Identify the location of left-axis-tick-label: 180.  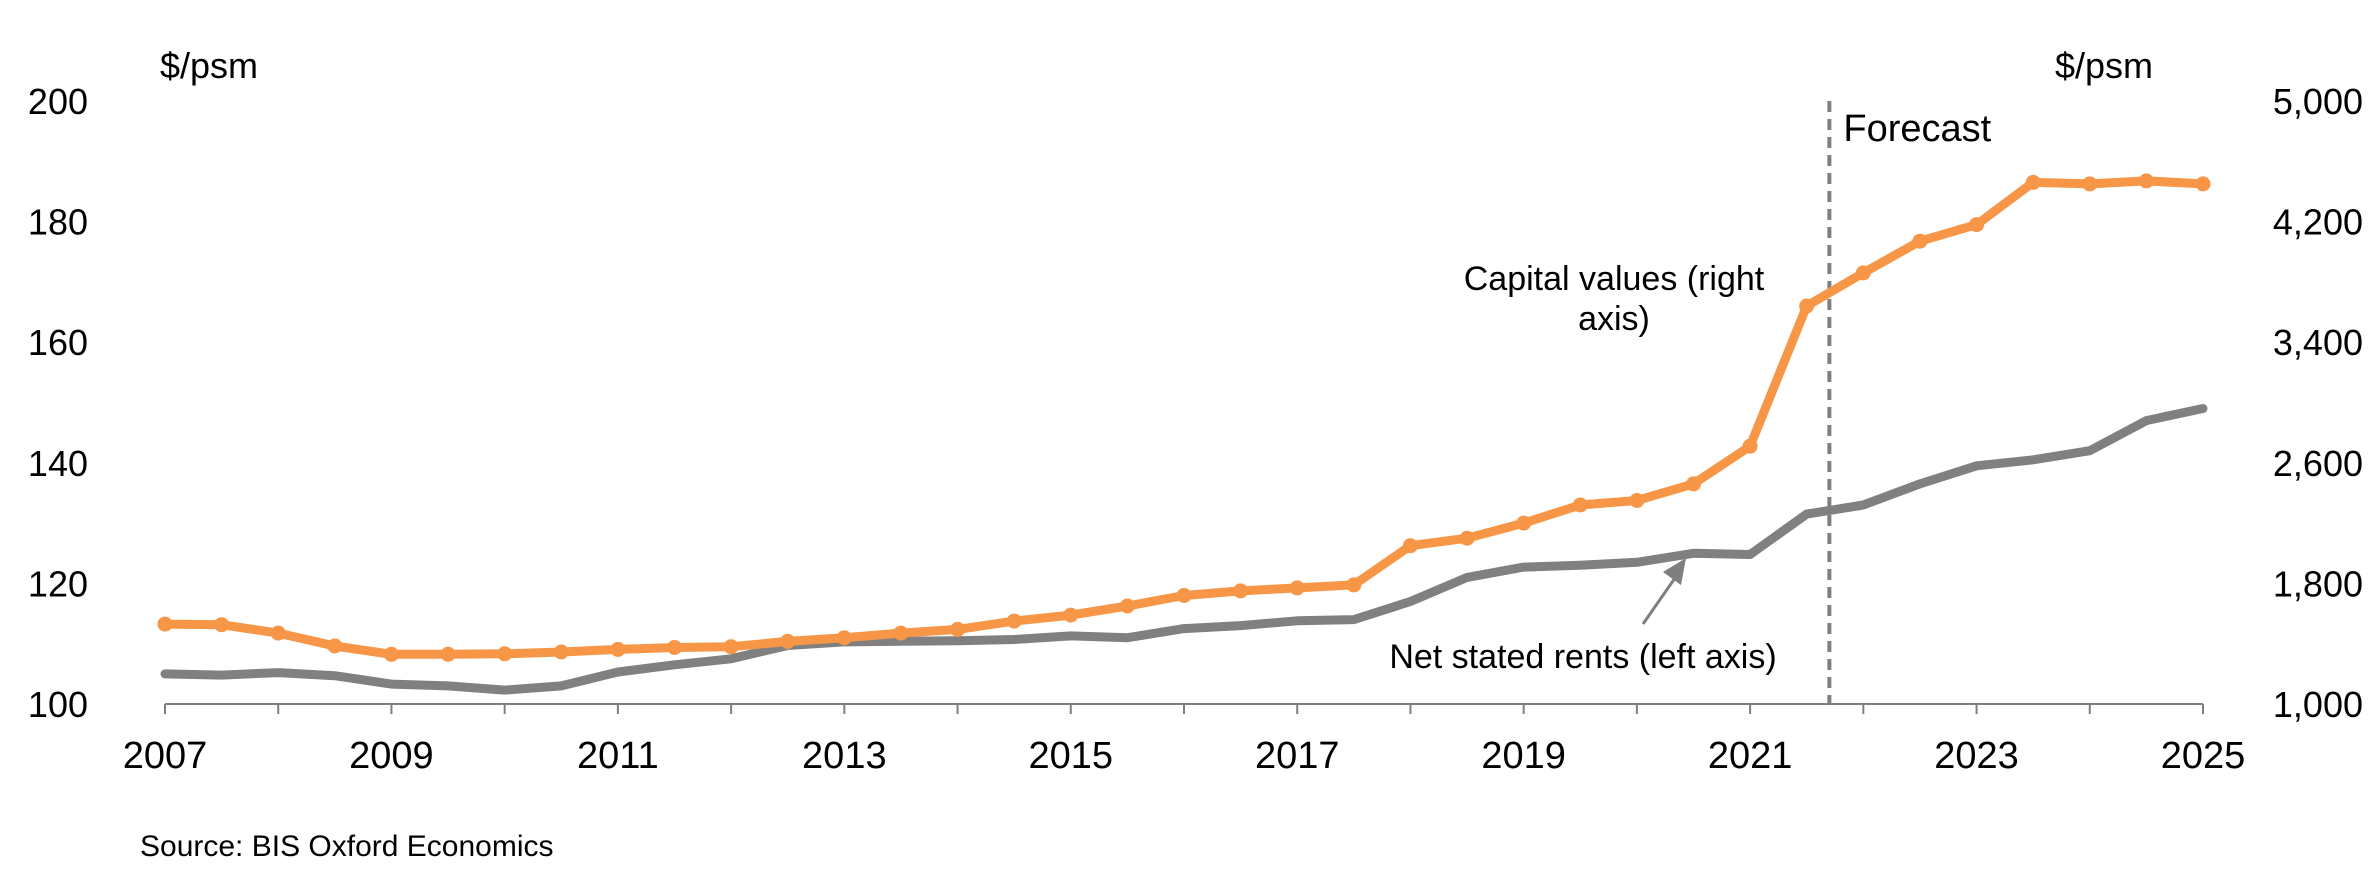
(58, 222).